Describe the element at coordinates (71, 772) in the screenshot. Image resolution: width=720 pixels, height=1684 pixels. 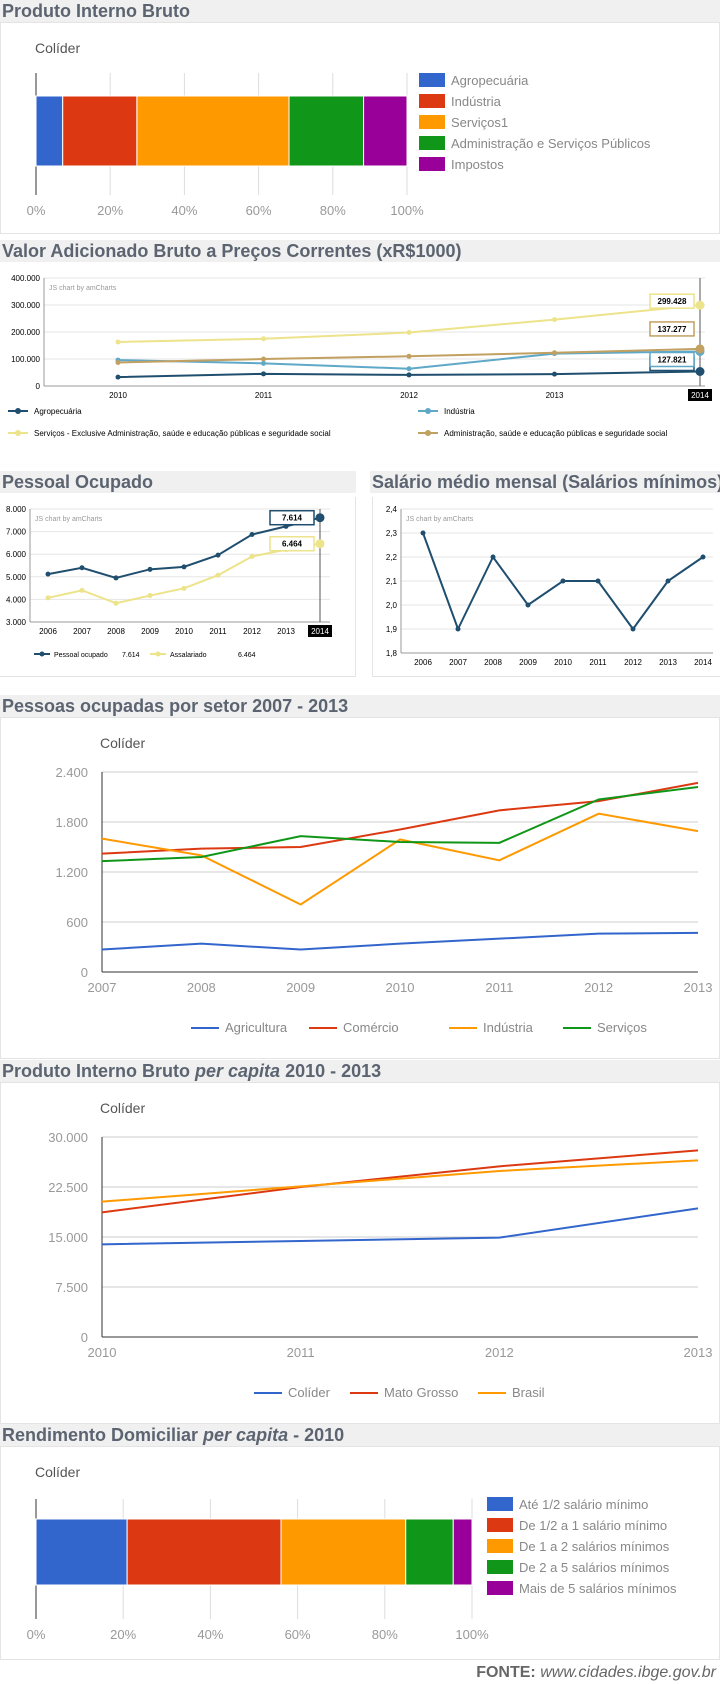
I see `y-tick-label: 2.400` at that location.